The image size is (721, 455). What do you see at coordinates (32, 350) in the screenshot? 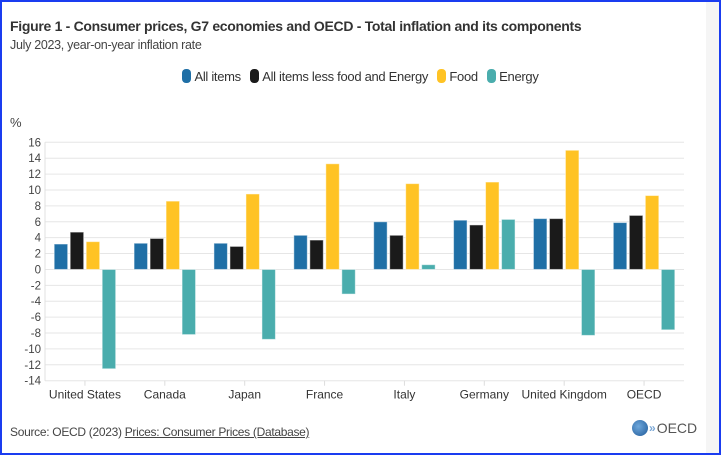
I see `y-tick-label: -10` at bounding box center [32, 350].